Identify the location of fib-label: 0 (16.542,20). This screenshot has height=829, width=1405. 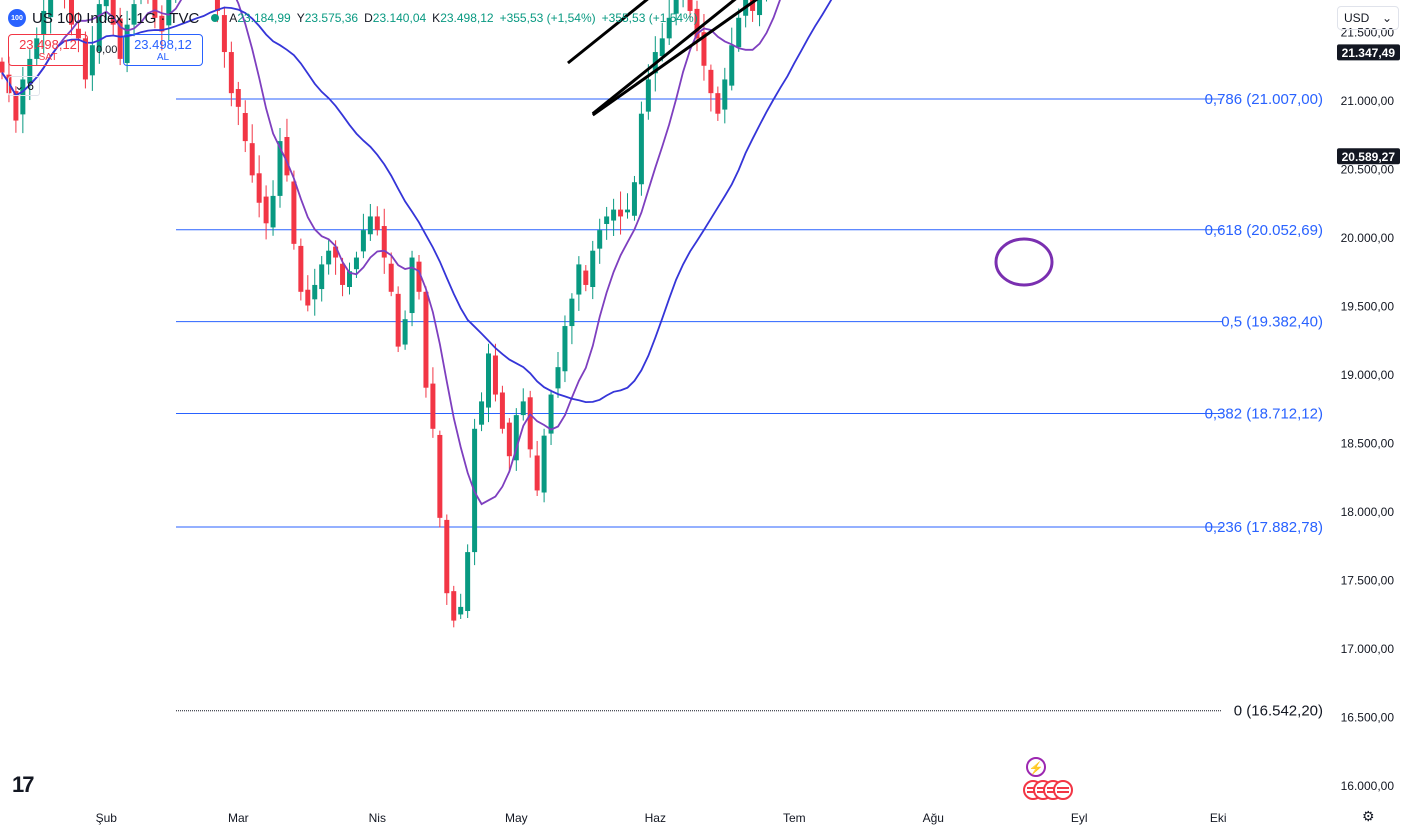
(1278, 711).